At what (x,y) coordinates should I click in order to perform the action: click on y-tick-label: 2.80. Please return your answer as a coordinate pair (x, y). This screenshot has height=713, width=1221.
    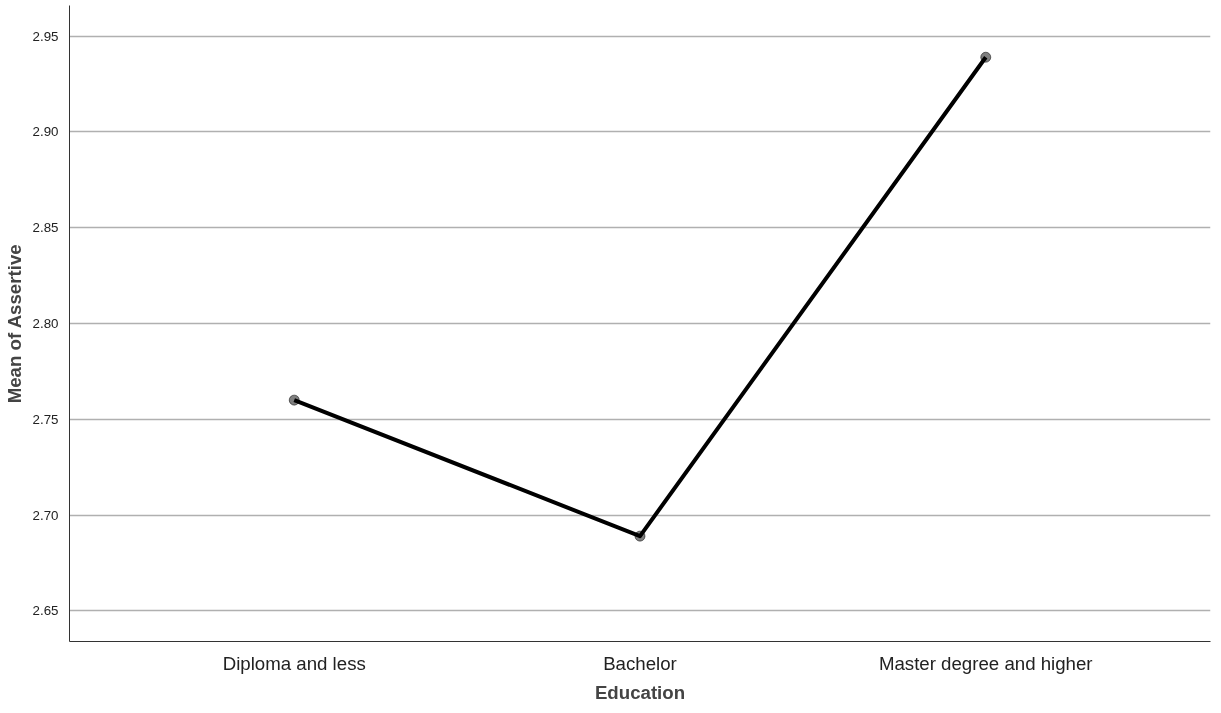
    Looking at the image, I should click on (45, 323).